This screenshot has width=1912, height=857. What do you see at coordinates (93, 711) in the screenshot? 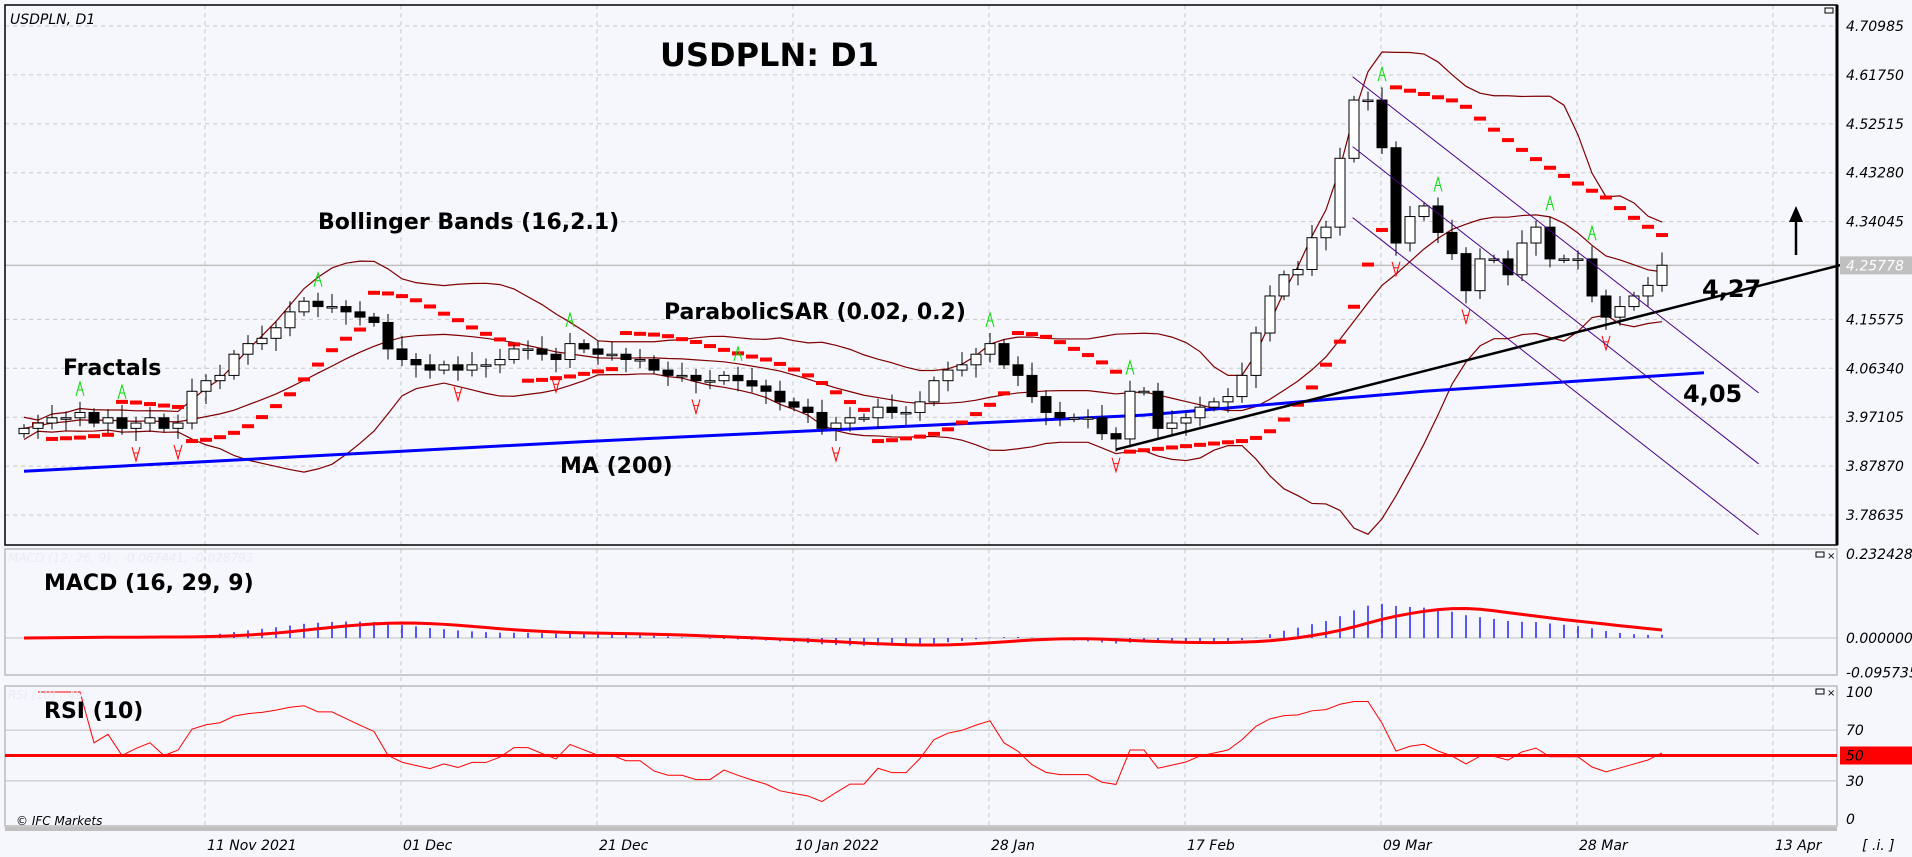
I see `rsi-label: RSI (10)` at bounding box center [93, 711].